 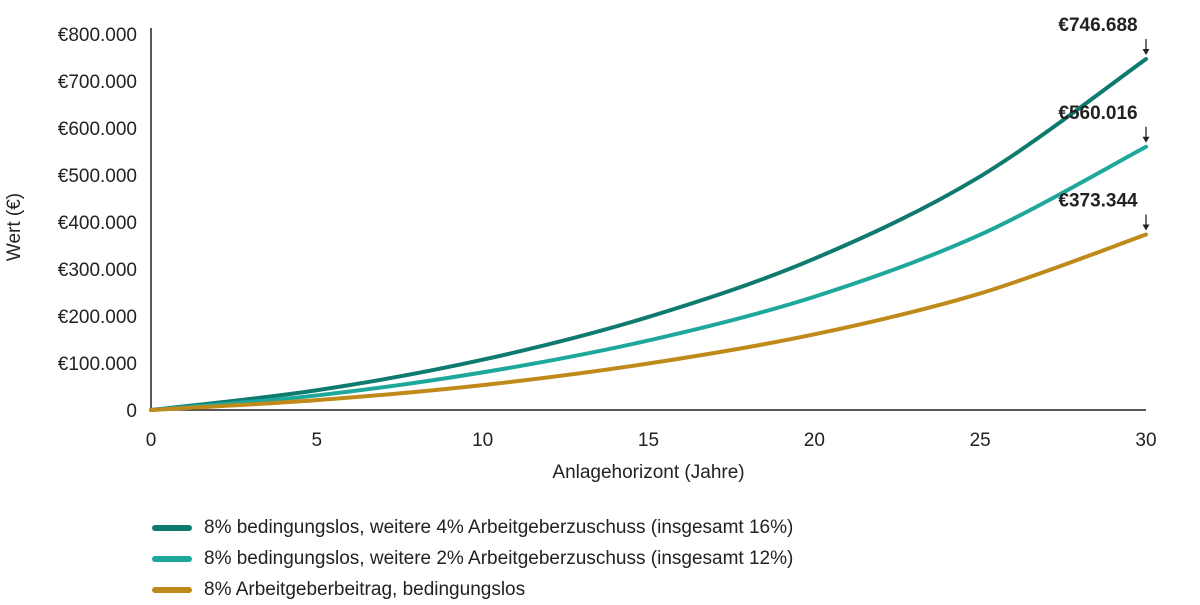 I want to click on y-tick-label: €200.000, so click(x=97, y=317).